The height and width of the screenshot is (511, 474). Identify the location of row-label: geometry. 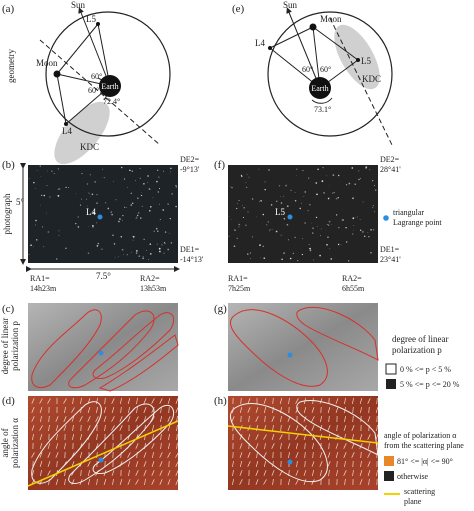
(11, 66).